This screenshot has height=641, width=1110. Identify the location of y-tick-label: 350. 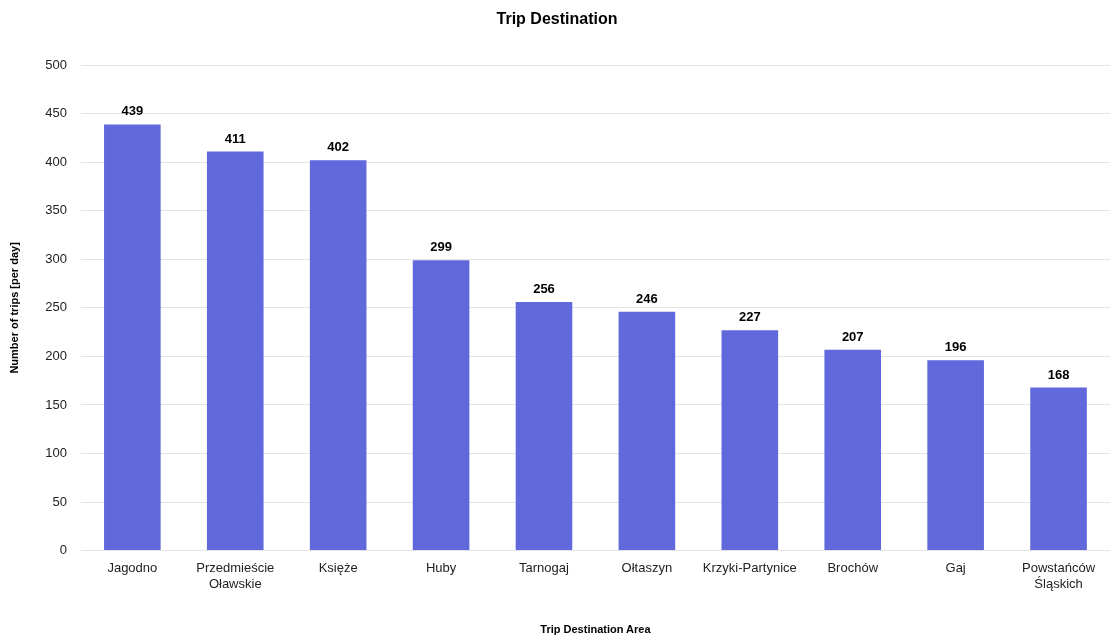
(56, 210).